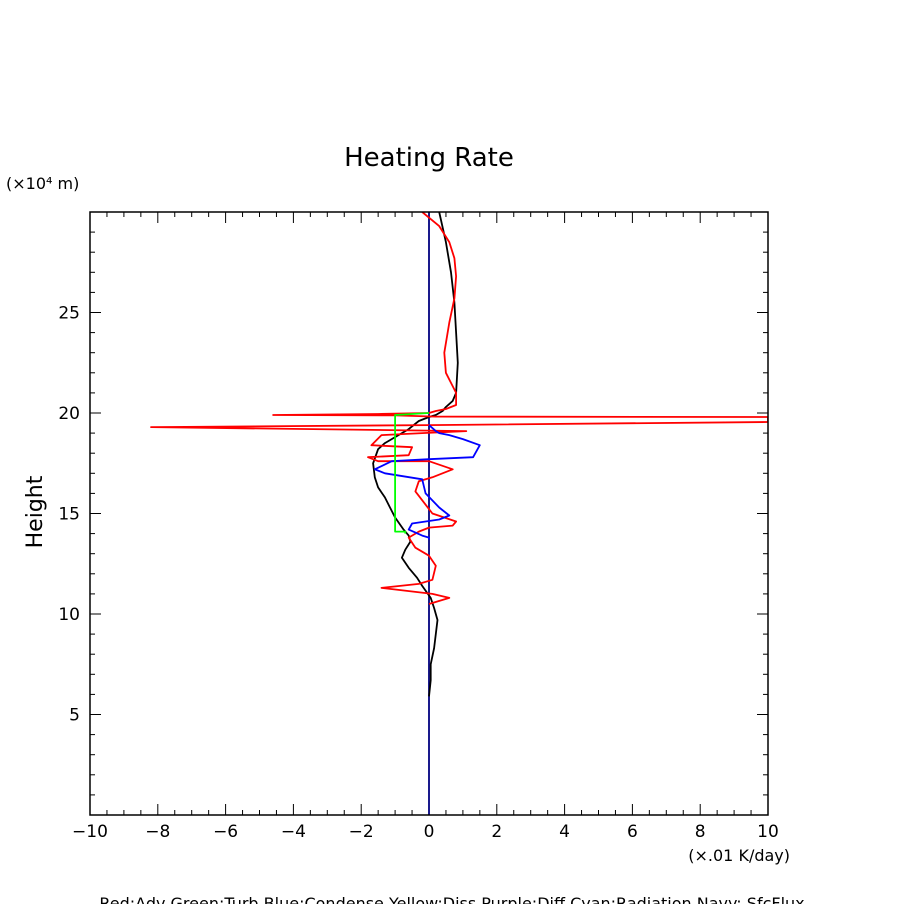  Describe the element at coordinates (564, 832) in the screenshot. I see `x-tick-label: 4` at that location.